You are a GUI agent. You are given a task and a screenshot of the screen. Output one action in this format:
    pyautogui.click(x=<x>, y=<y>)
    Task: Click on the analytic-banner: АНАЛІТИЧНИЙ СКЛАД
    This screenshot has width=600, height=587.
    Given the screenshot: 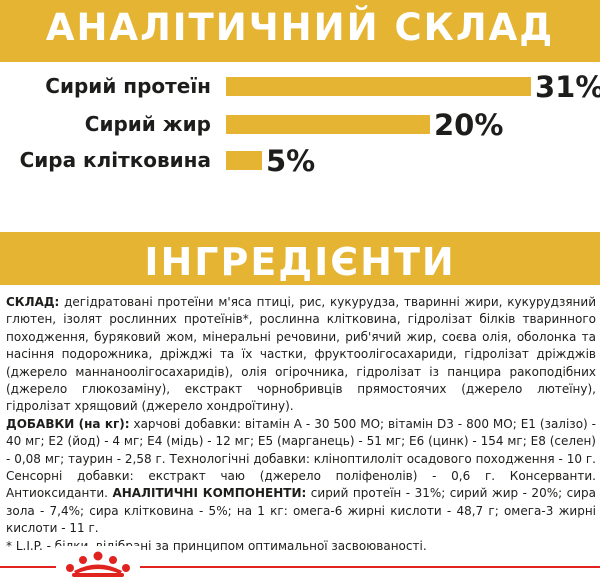 What is the action you would take?
    pyautogui.click(x=300, y=31)
    